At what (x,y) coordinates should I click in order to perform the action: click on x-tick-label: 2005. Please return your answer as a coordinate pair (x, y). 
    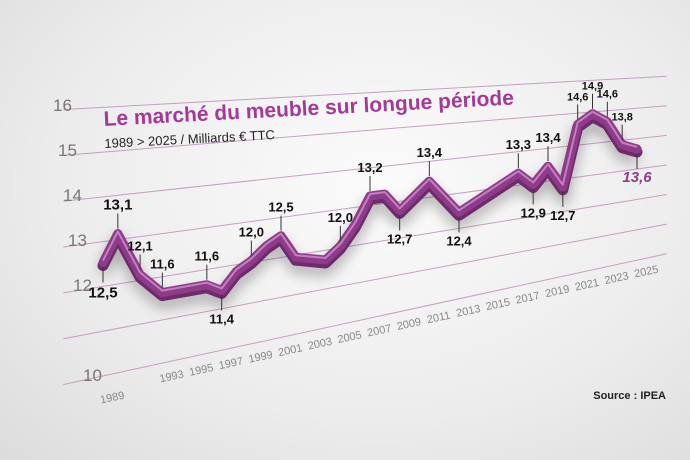
    Looking at the image, I should click on (349, 337).